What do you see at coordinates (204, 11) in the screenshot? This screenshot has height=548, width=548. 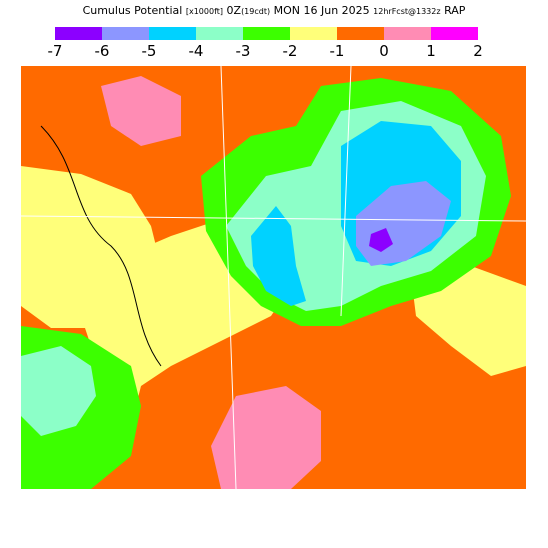 I see `title-unit: [x1000ft]` at bounding box center [204, 11].